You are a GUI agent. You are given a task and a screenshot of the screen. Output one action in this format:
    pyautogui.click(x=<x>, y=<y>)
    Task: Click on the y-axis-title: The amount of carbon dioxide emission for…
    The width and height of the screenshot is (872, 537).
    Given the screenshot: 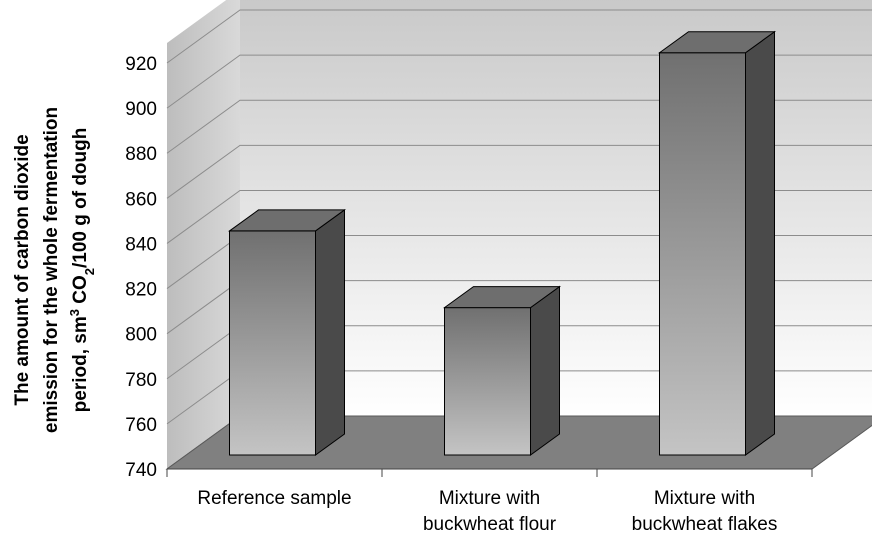 What is the action you would take?
    pyautogui.click(x=54, y=270)
    